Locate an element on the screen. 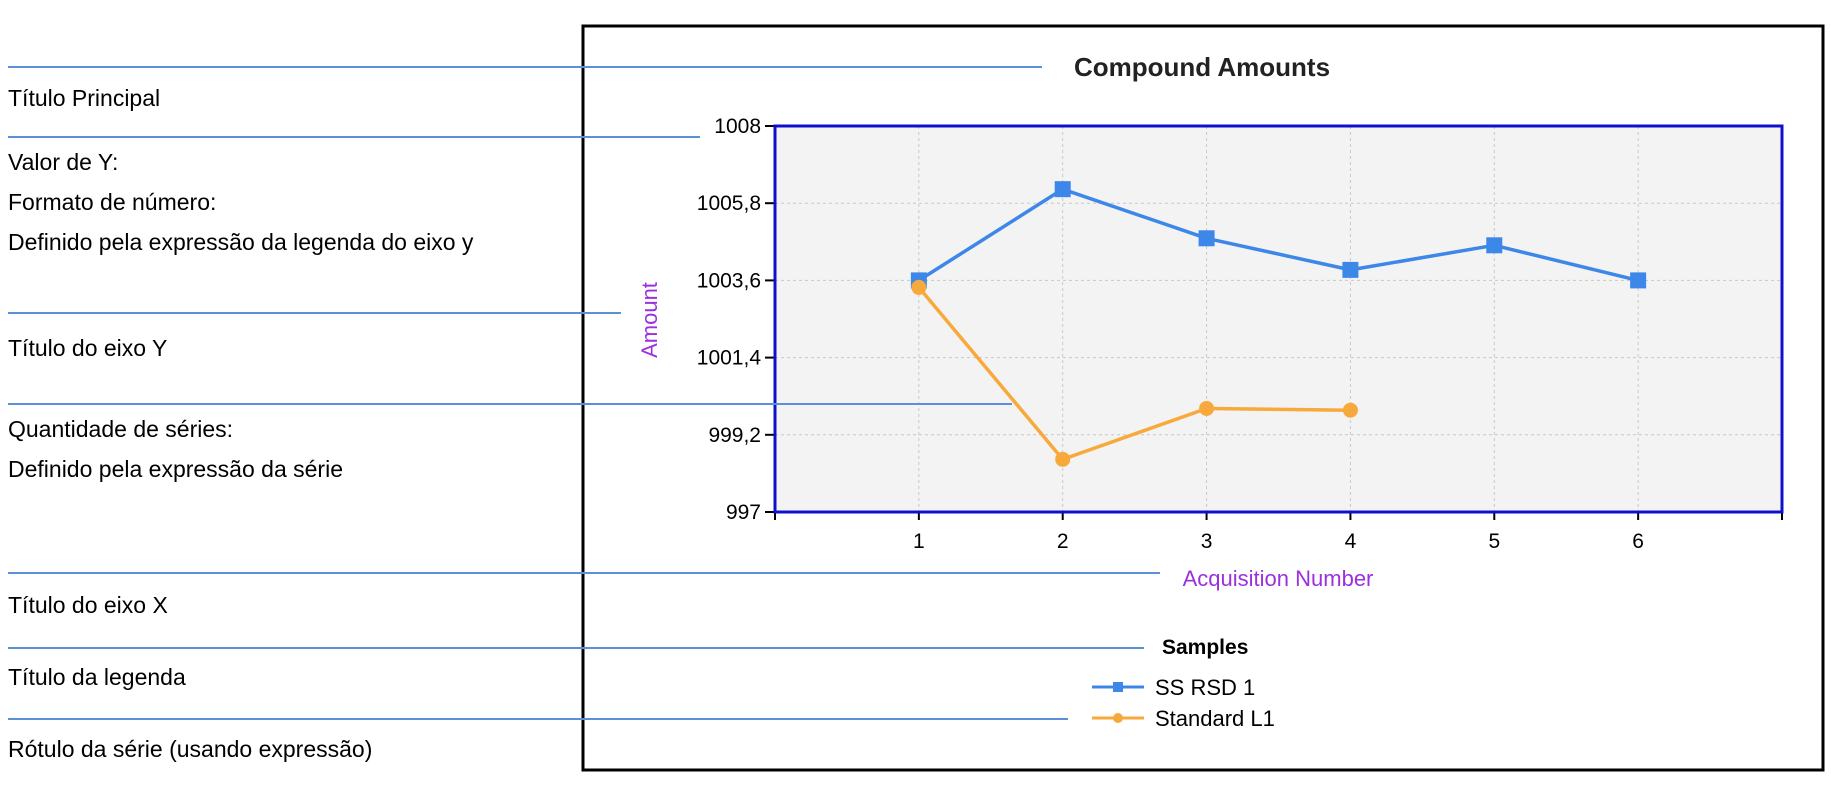 Image resolution: width=1831 pixels, height=805 pixels. y-tick-label: 1005,8 is located at coordinates (729, 203).